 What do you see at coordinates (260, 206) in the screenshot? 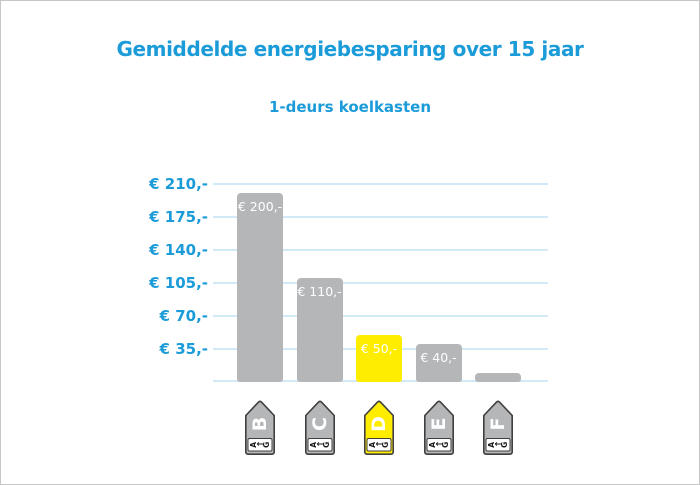
I see `bar-value-label: € 200,-` at bounding box center [260, 206].